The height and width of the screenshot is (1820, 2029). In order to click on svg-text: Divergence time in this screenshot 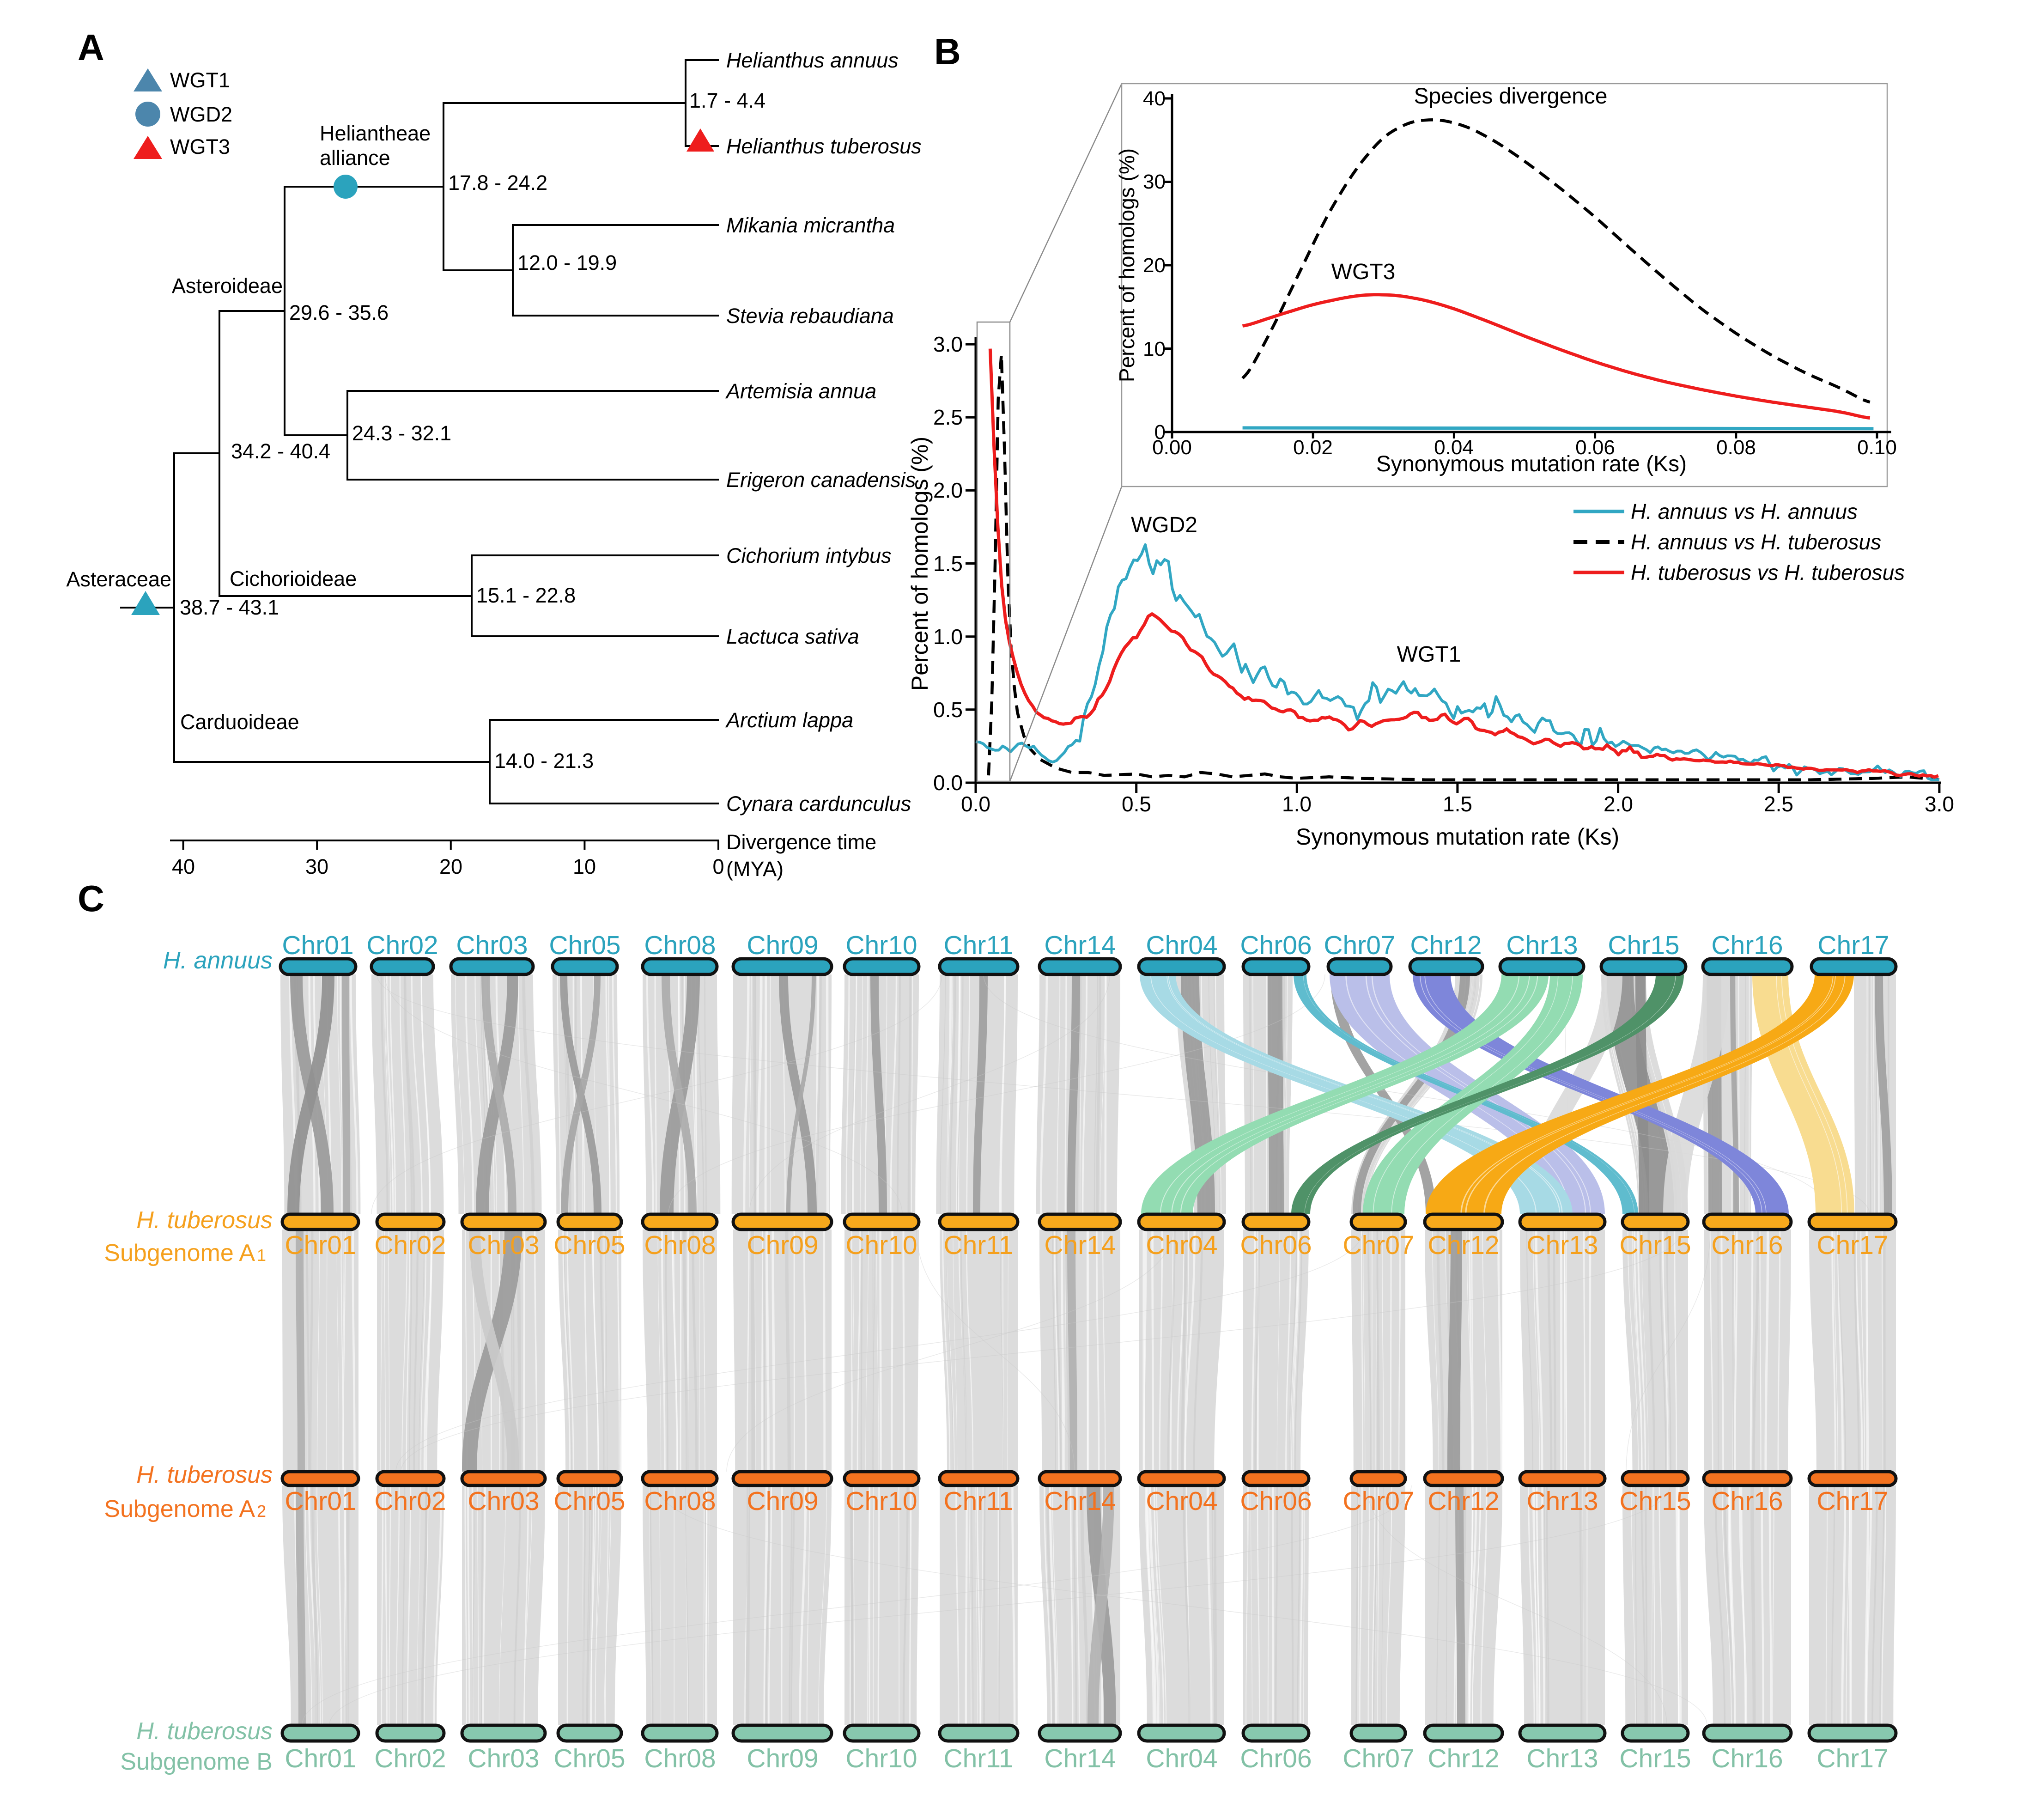, I will do `click(801, 842)`.